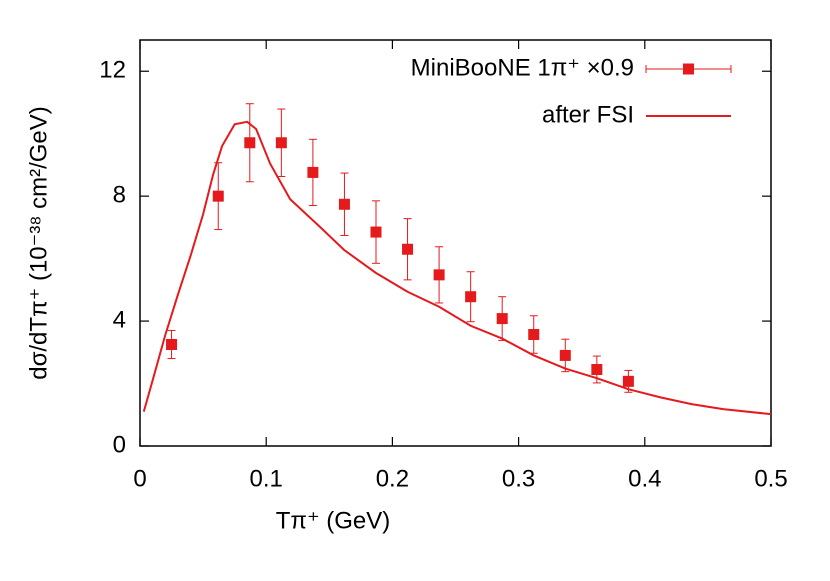 Image resolution: width=830 pixels, height=581 pixels. Describe the element at coordinates (119, 319) in the screenshot. I see `y-tick-label: 4` at that location.